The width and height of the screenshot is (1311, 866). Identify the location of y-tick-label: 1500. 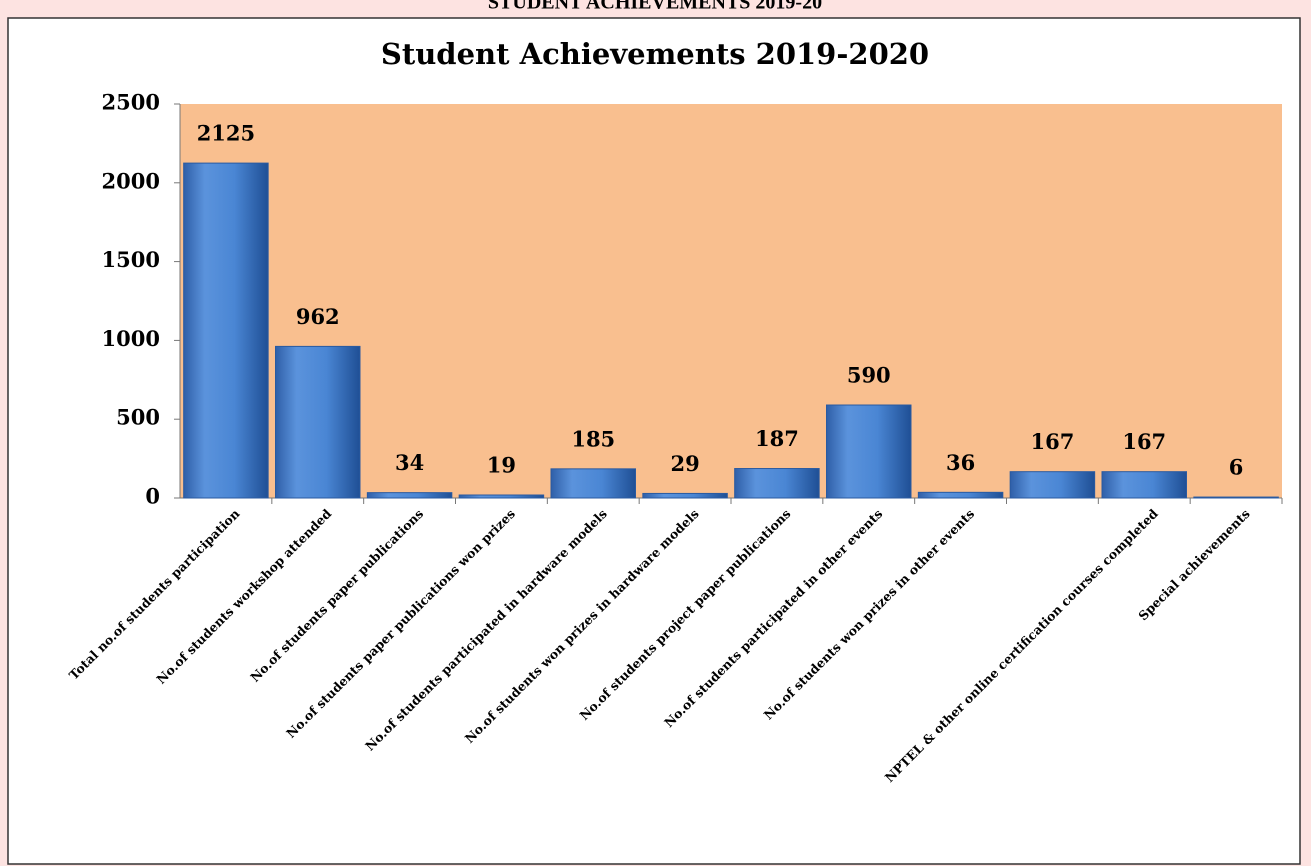
(131, 259).